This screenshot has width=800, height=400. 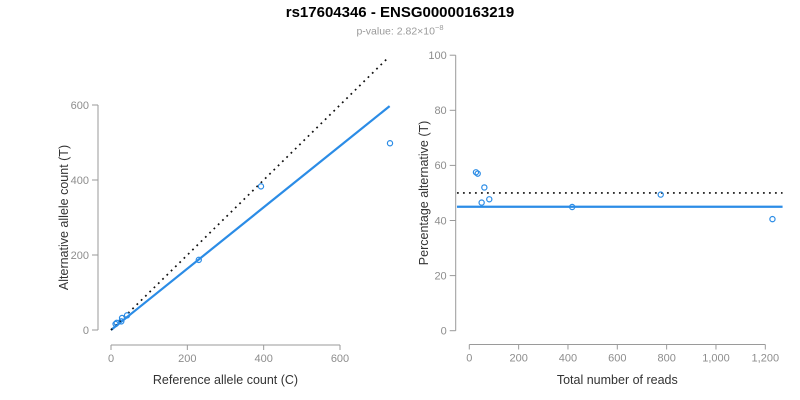 I want to click on y-axis: 0 200 400 600 Alternative allele count (T), so click(x=78, y=218).